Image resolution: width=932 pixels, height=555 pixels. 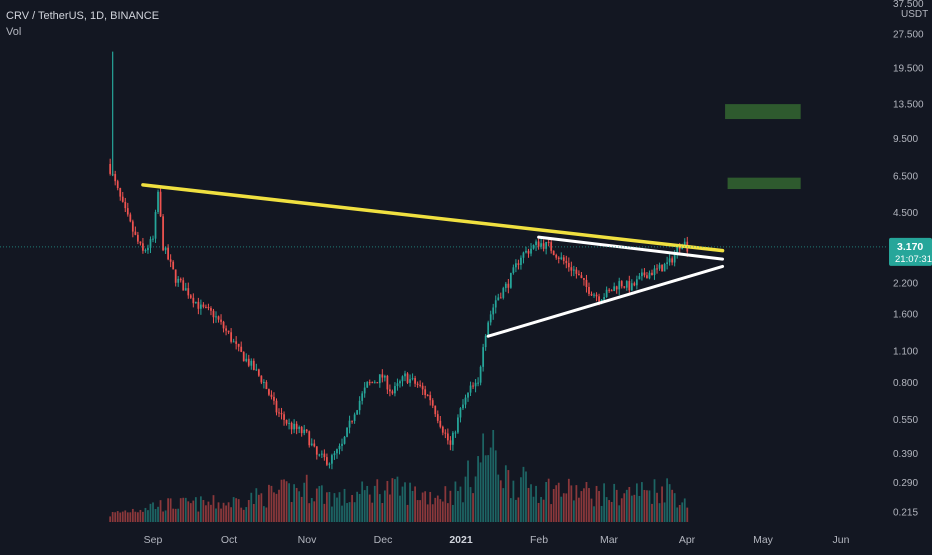 I want to click on price-tick-label: 0.215, so click(x=905, y=513).